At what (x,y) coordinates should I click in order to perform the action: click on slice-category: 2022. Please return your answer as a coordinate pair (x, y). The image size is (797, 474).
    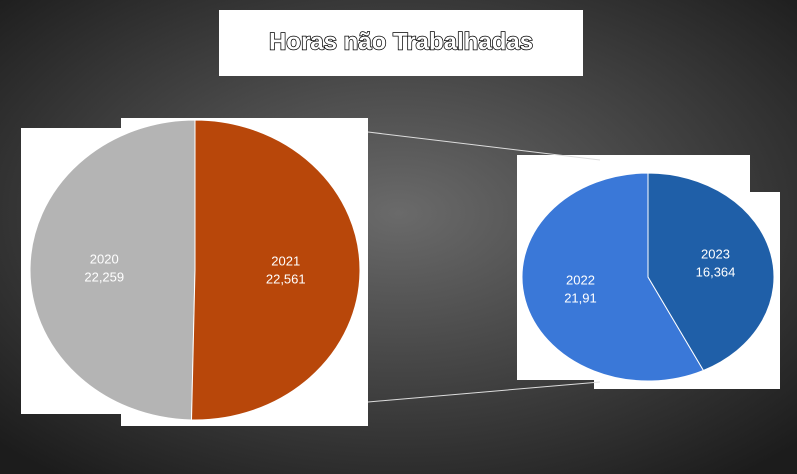
    Looking at the image, I should click on (580, 279).